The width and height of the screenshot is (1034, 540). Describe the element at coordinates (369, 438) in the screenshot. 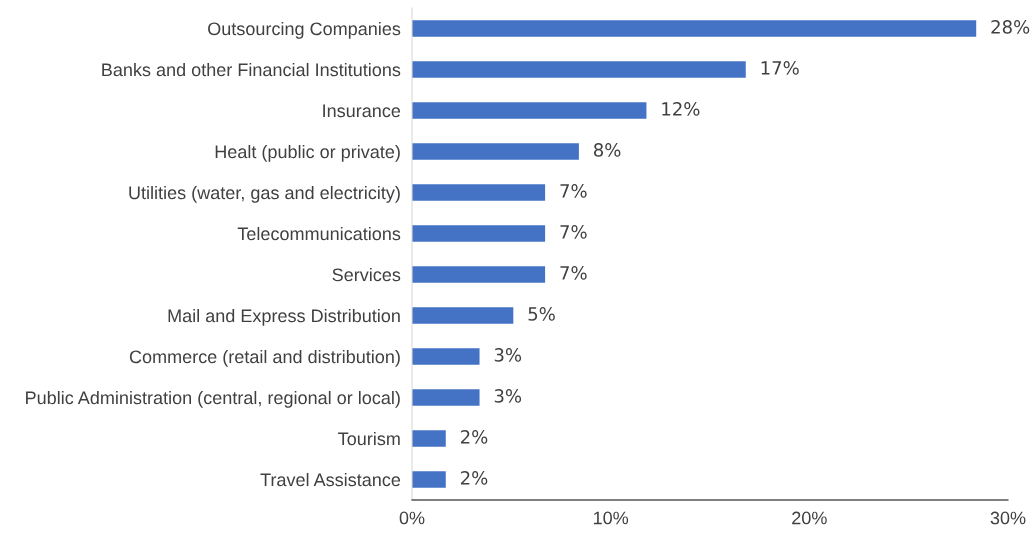

I see `y-tick-label: Tourism` at that location.